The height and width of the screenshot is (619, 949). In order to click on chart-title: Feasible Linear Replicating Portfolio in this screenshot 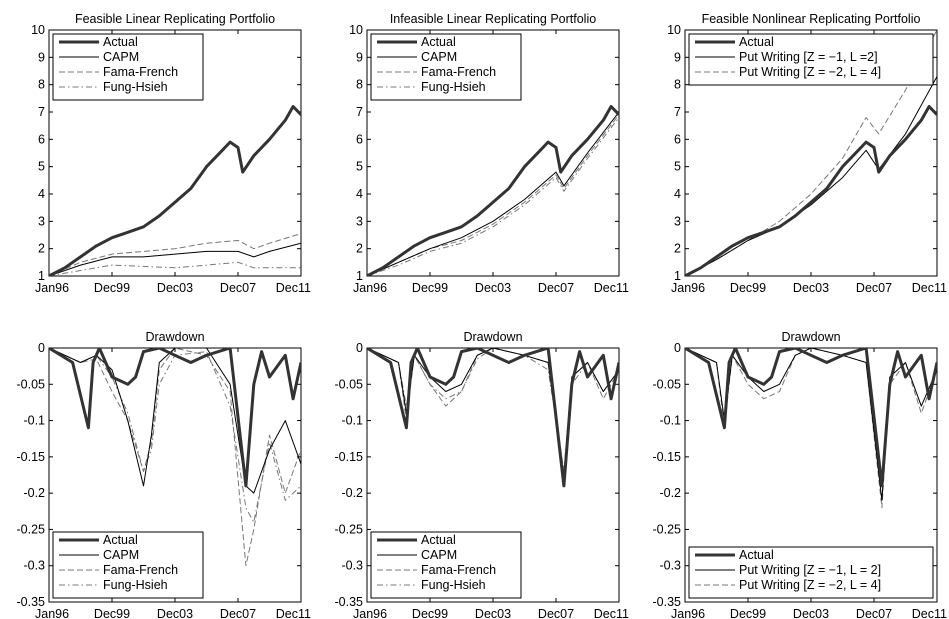, I will do `click(175, 19)`.